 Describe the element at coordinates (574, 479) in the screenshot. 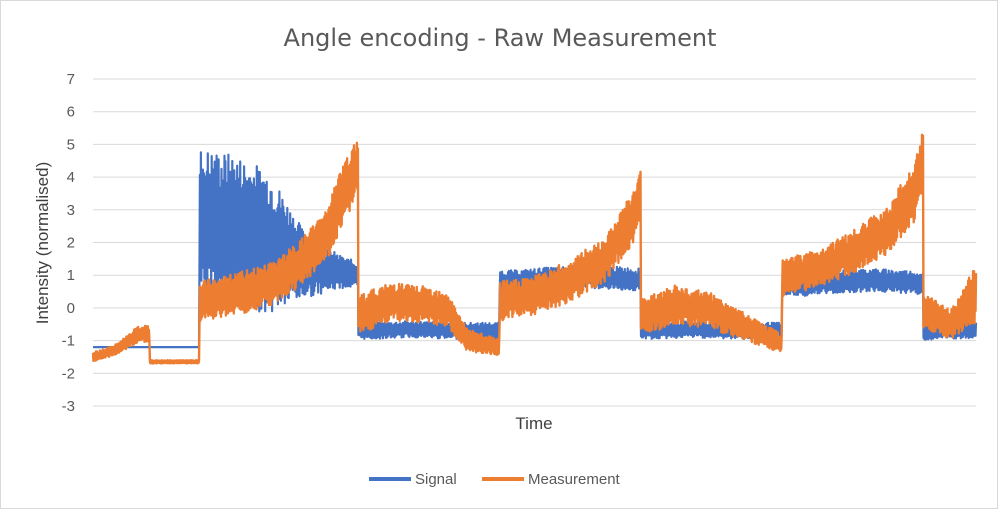

I see `legend-label-measurement: Measurement` at that location.